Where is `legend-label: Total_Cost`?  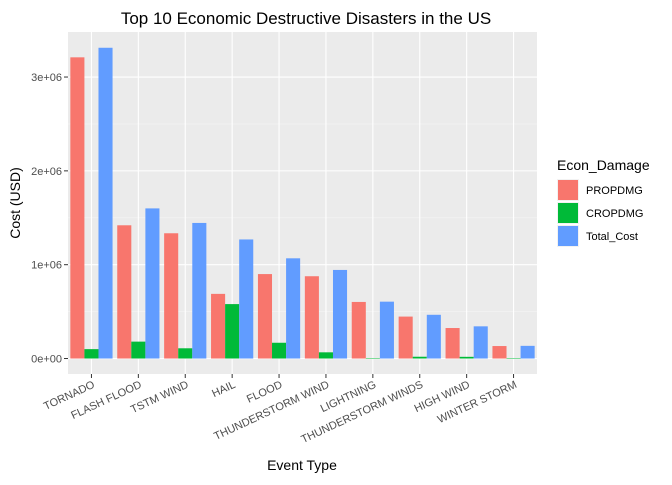
legend-label: Total_Cost is located at coordinates (612, 237).